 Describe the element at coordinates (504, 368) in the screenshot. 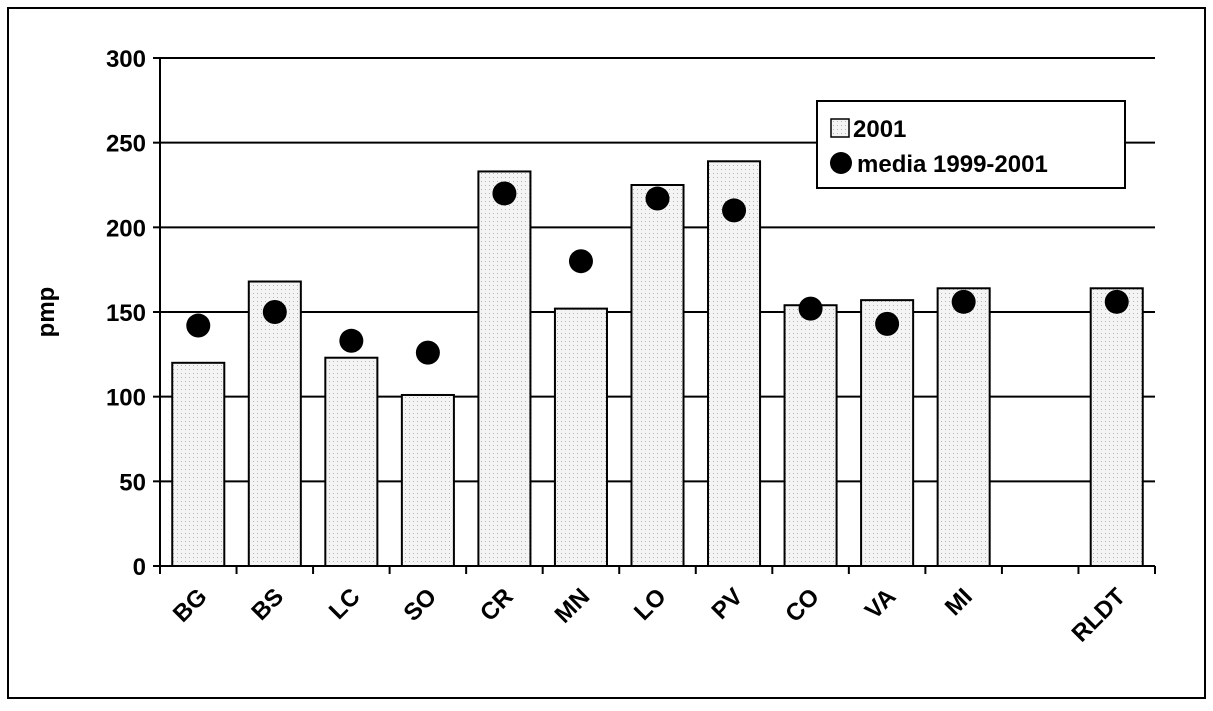

I see `bar-cr` at that location.